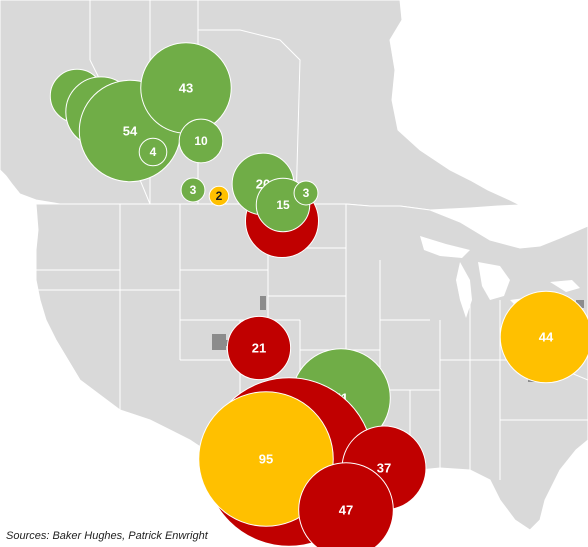 The height and width of the screenshot is (547, 588). I want to click on bubble-label-43: 43, so click(186, 88).